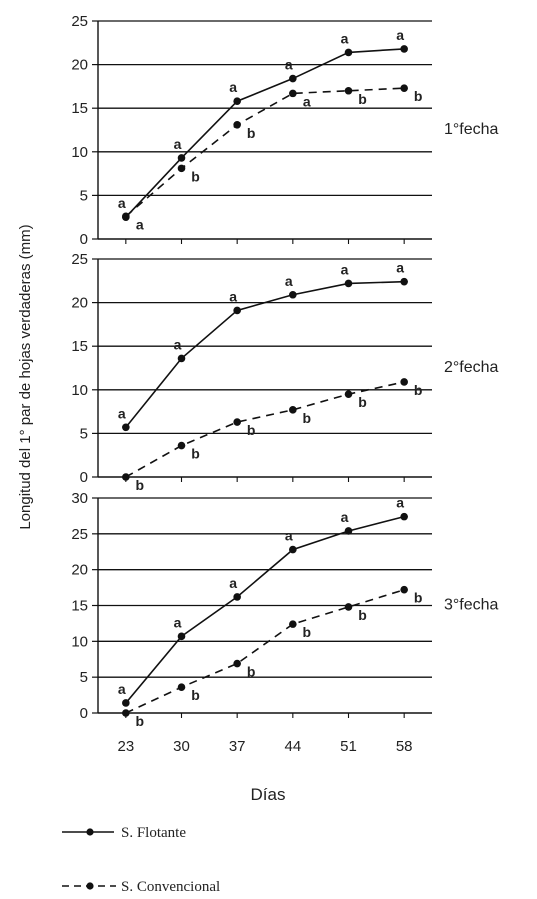 The width and height of the screenshot is (537, 899). I want to click on panel-label: 3°fecha, so click(471, 605).